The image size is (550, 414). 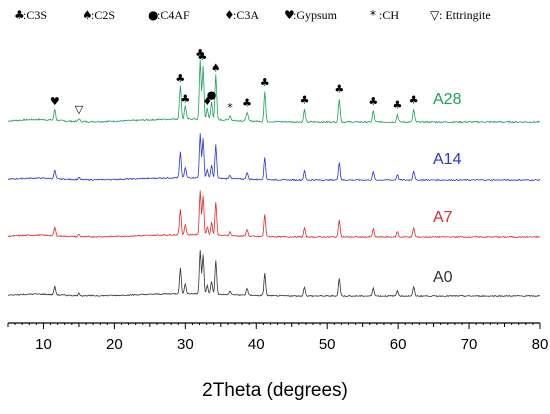 What do you see at coordinates (207, 101) in the screenshot?
I see `peak-marker: ♦` at bounding box center [207, 101].